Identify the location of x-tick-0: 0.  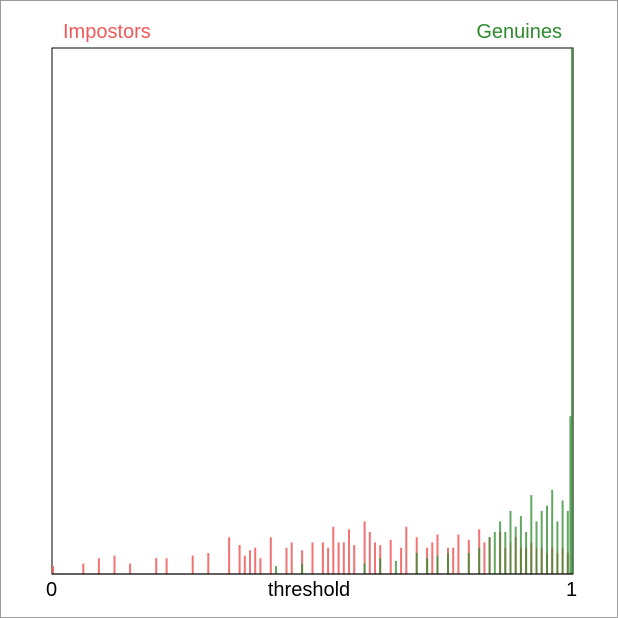
(52, 590).